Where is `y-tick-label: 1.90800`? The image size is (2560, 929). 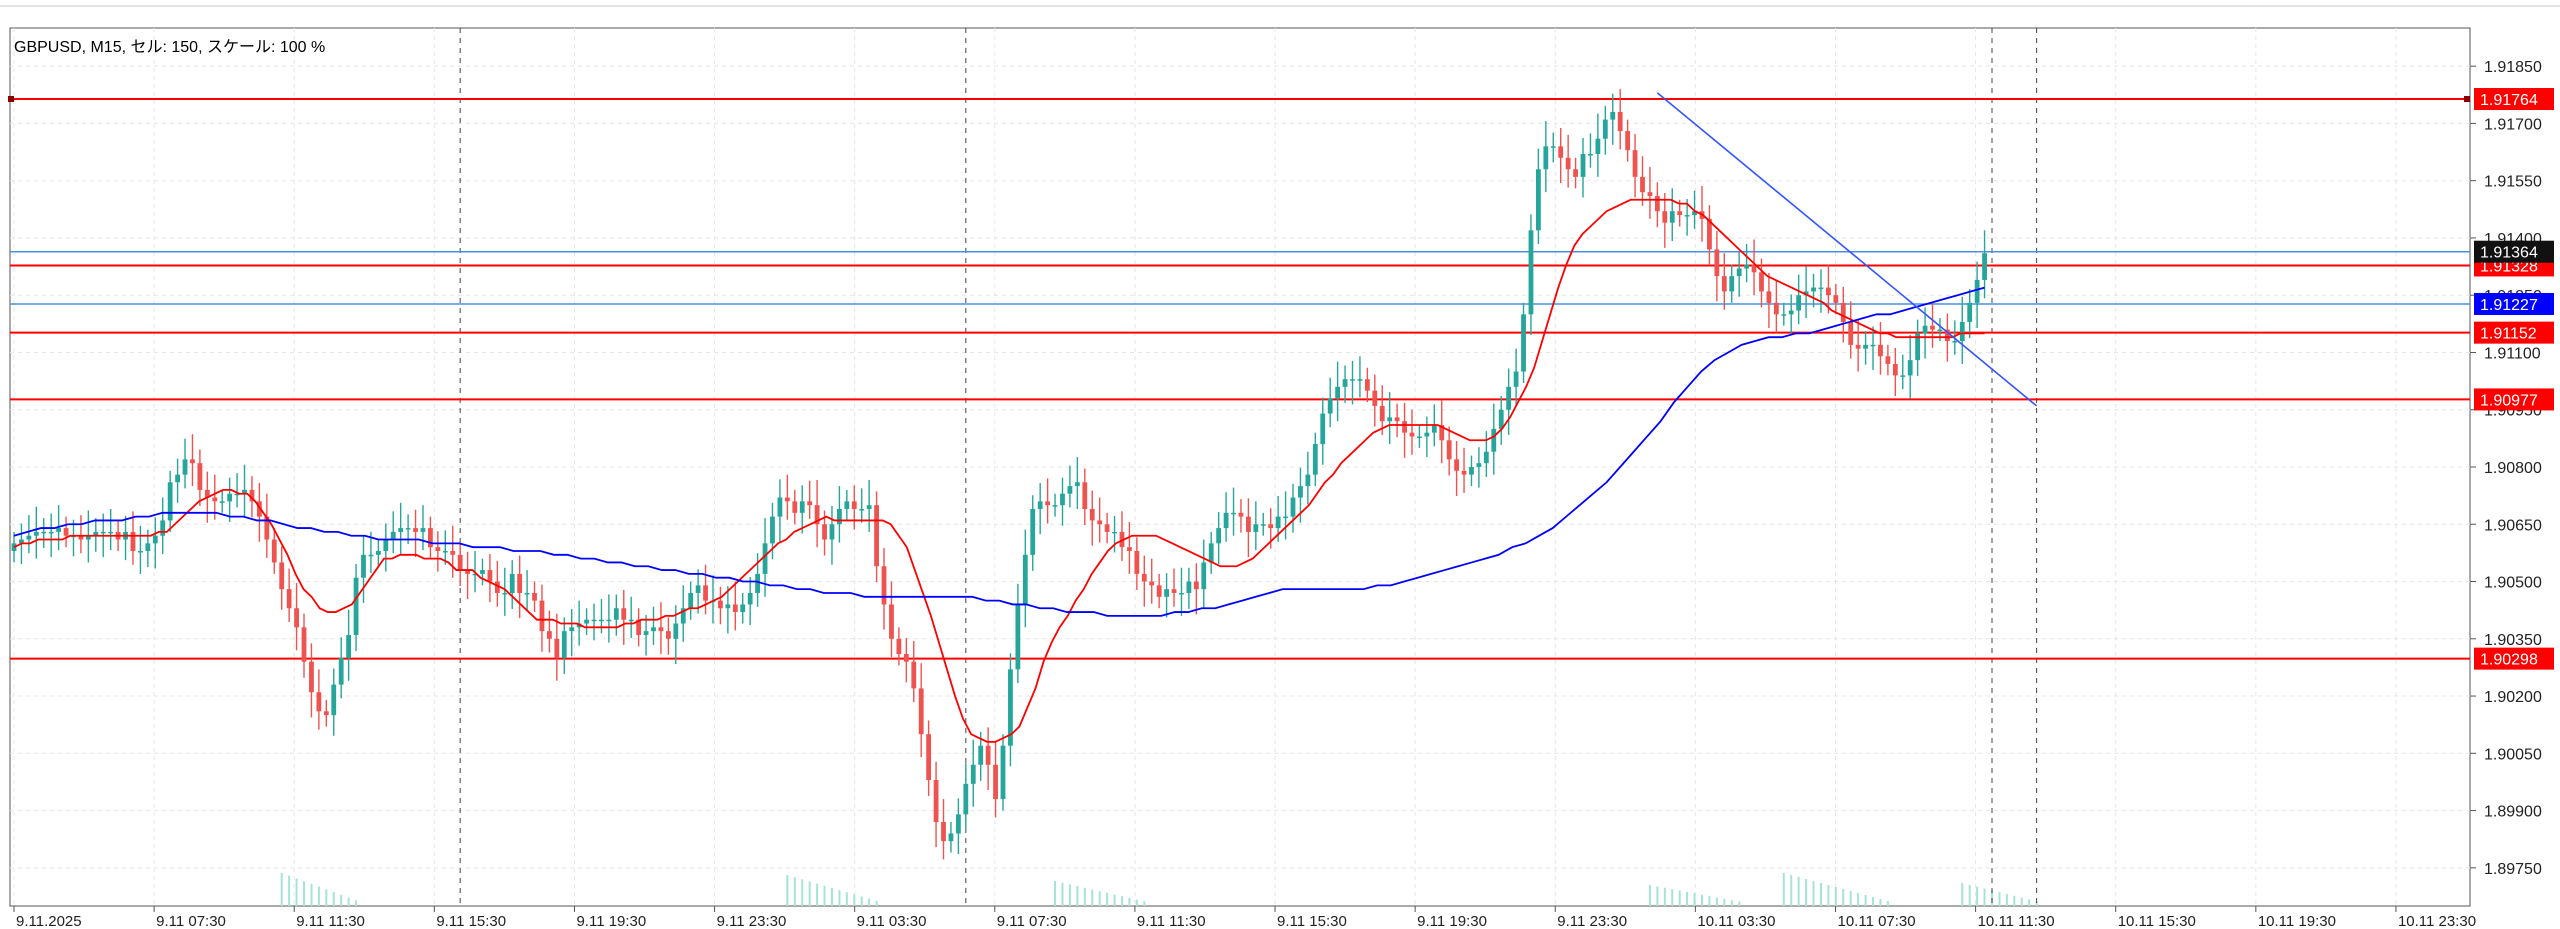
y-tick-label: 1.90800 is located at coordinates (2513, 468).